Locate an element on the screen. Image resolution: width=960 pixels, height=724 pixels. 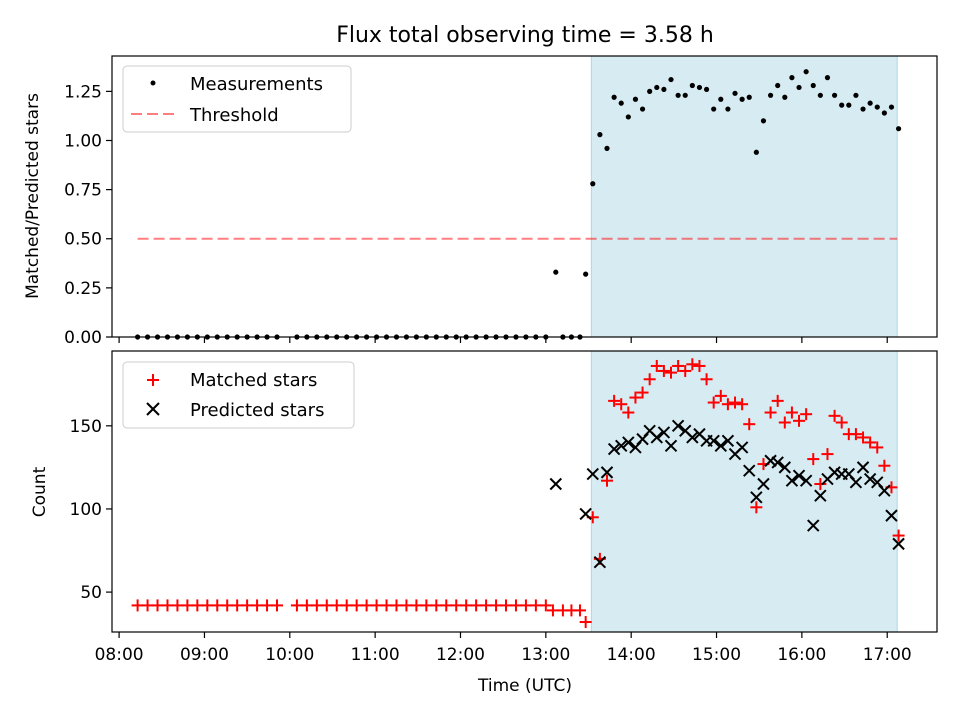
x-tick-label: 17:00 is located at coordinates (887, 655).